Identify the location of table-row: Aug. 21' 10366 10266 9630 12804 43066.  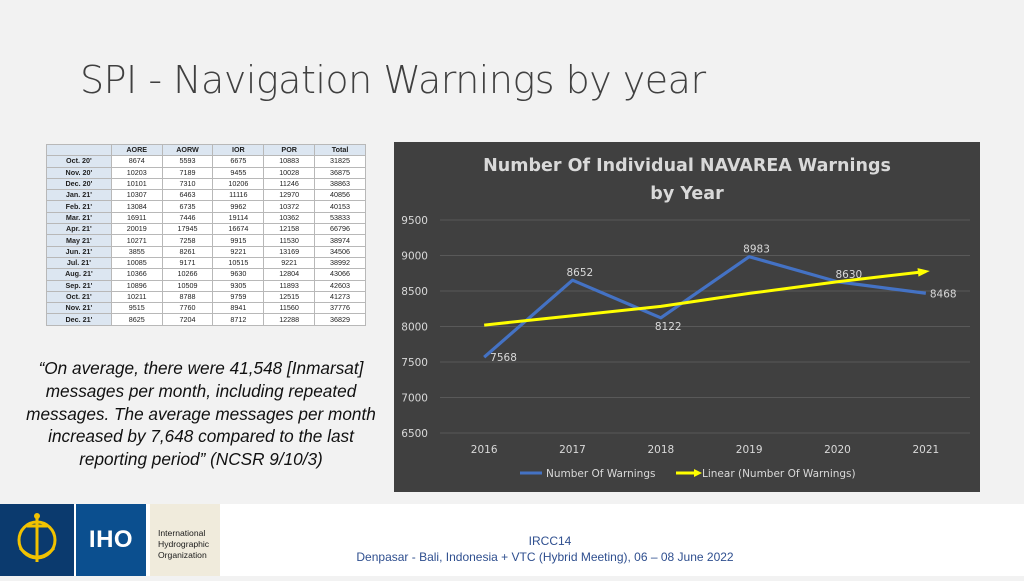
(206, 274).